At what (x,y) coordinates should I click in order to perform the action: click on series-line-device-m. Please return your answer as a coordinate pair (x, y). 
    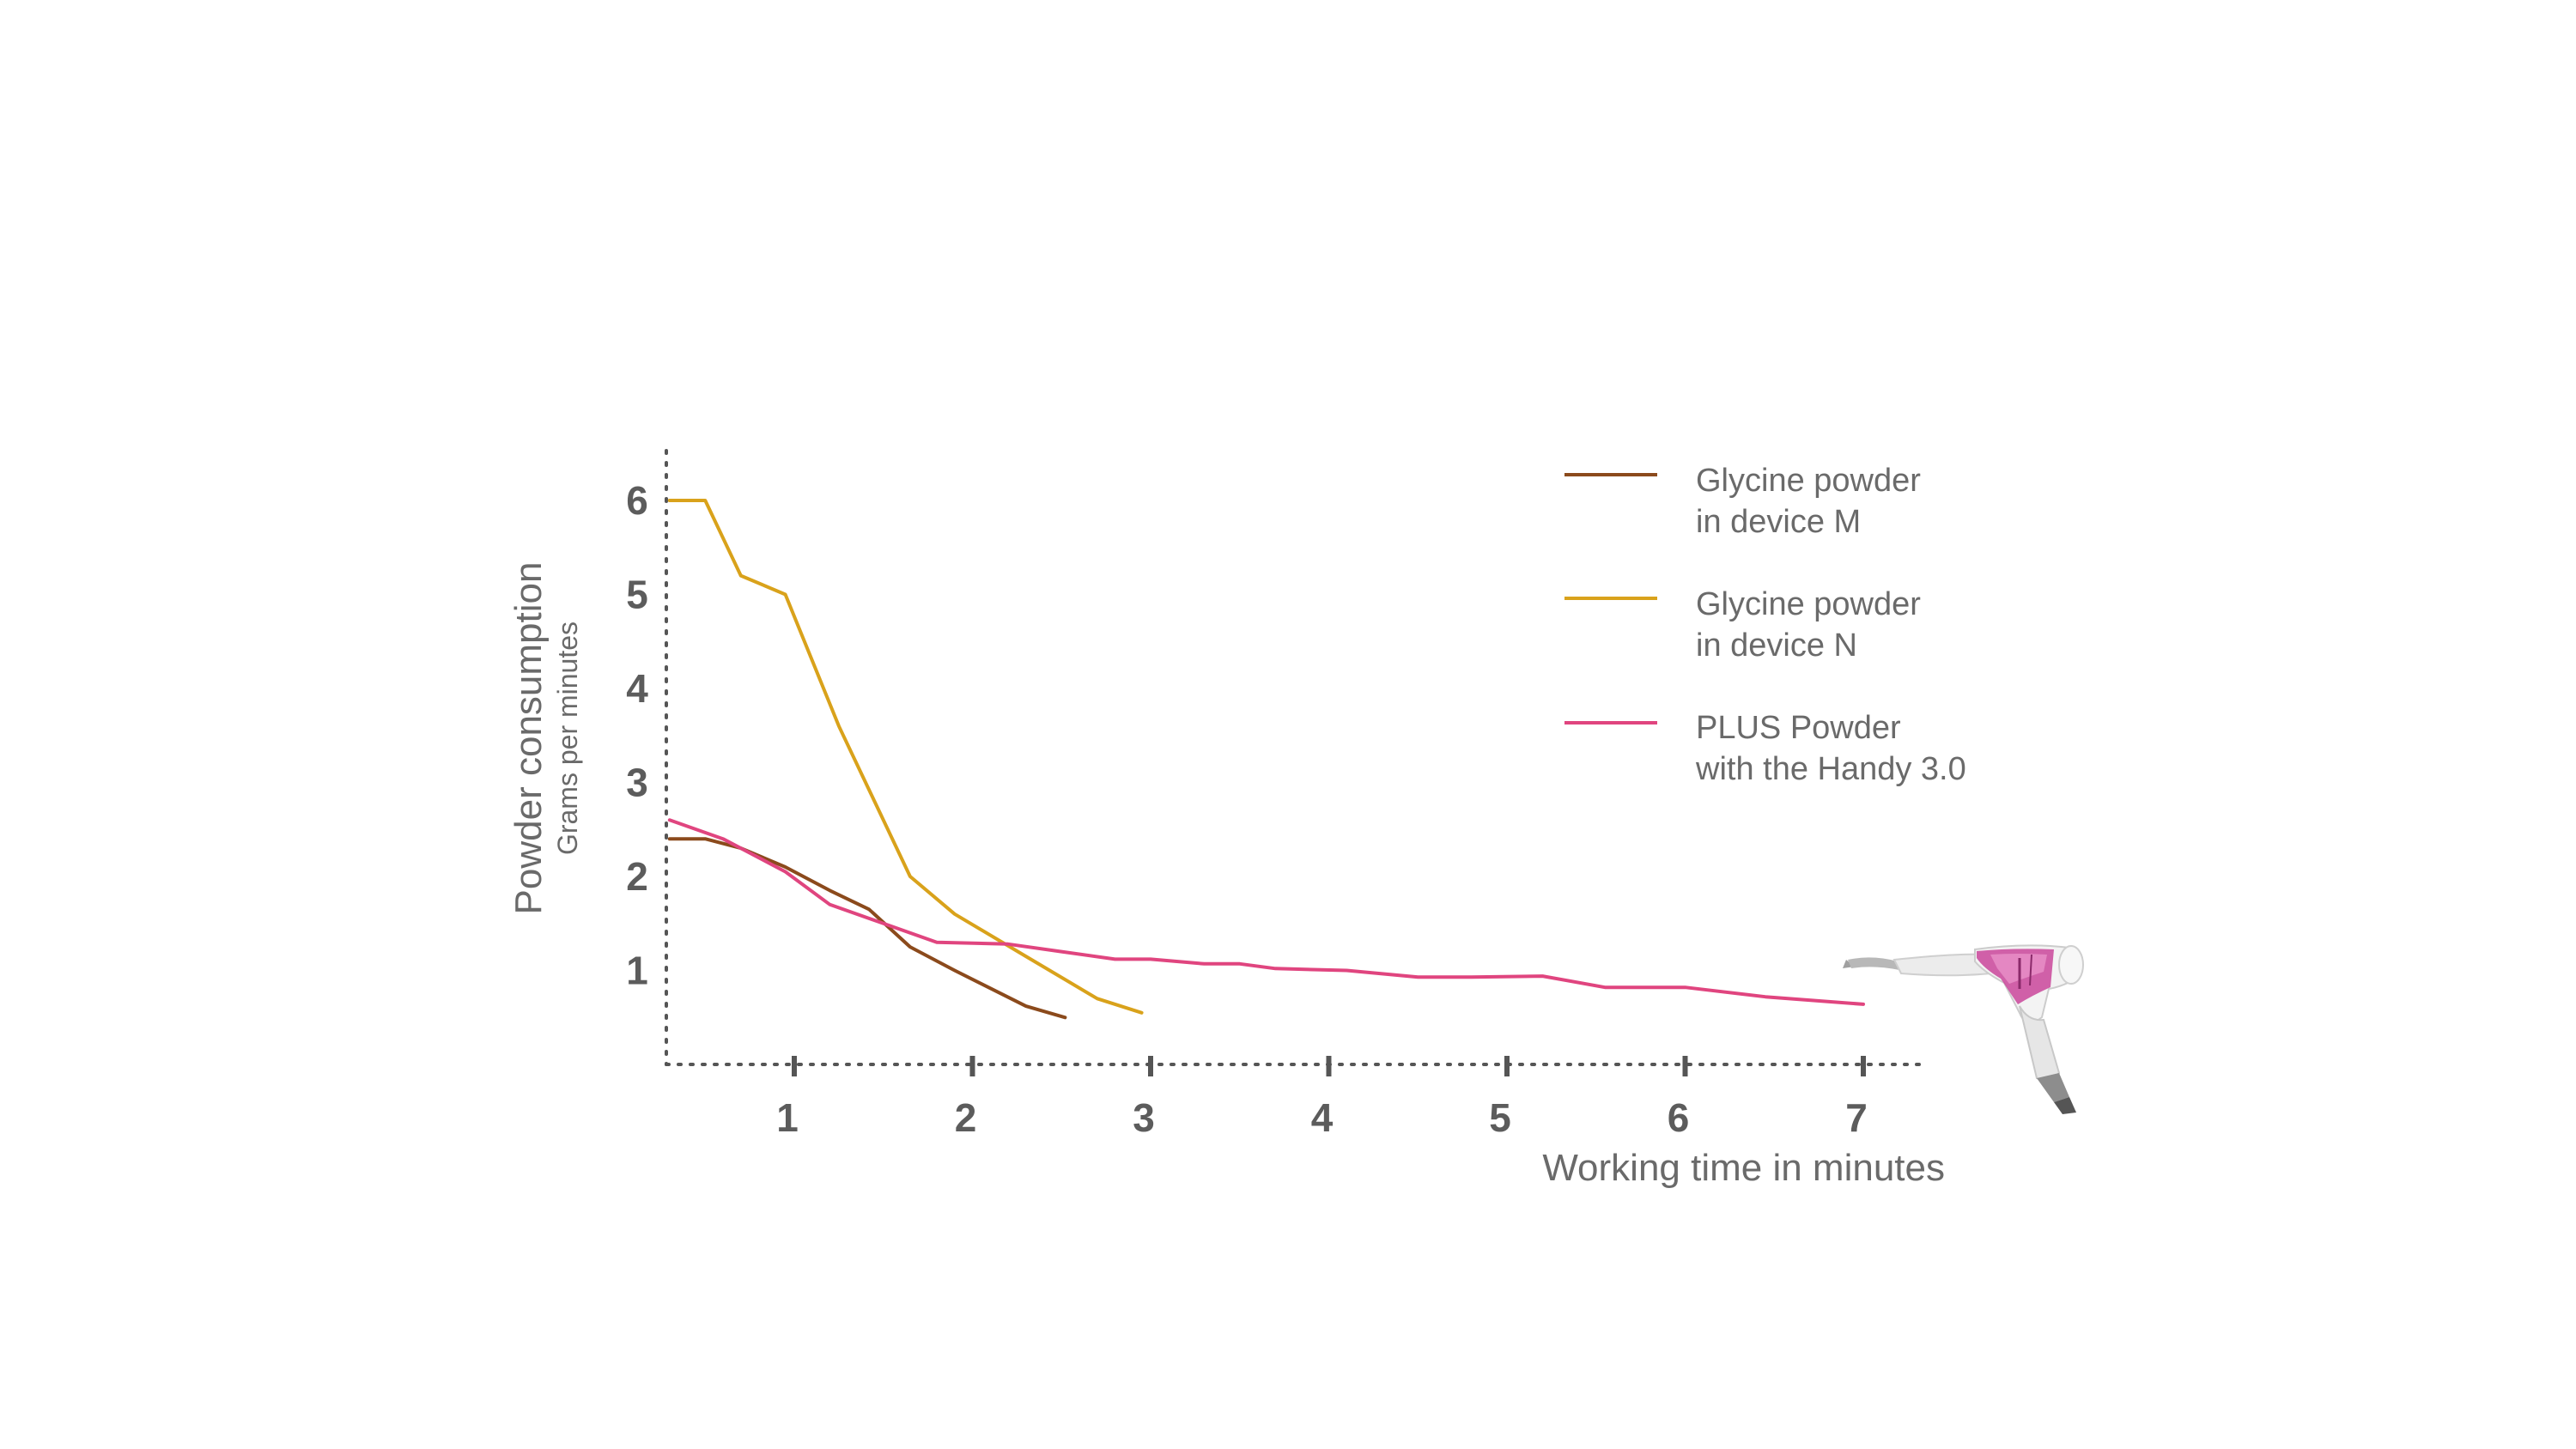
    Looking at the image, I should click on (867, 928).